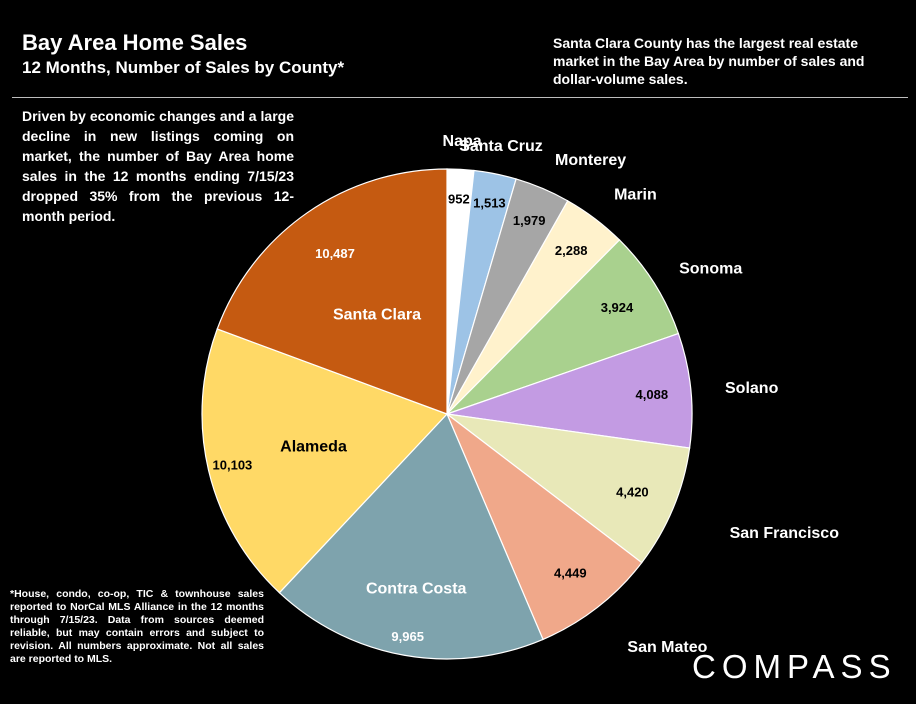  What do you see at coordinates (377, 315) in the screenshot?
I see `category-label-santa-clara: Santa Clara` at bounding box center [377, 315].